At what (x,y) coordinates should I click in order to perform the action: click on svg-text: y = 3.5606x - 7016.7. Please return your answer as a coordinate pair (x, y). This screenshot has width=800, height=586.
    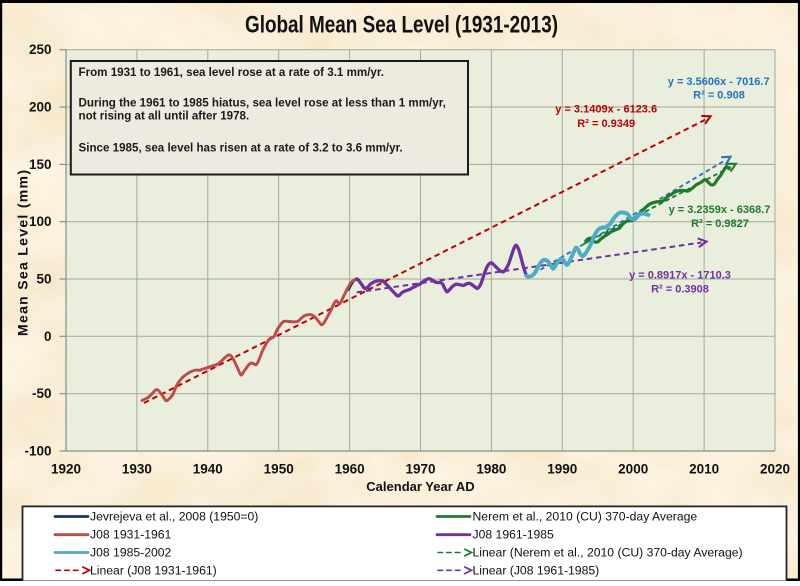
    Looking at the image, I should click on (719, 82).